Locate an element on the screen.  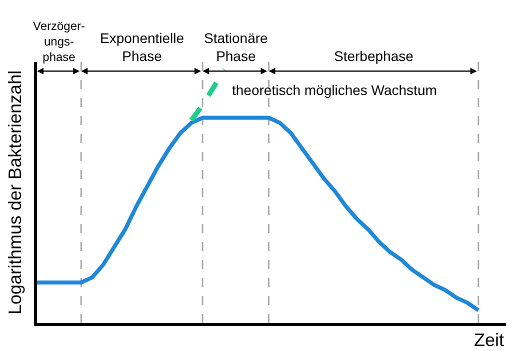
text: Stationäre Phase is located at coordinates (236, 47).